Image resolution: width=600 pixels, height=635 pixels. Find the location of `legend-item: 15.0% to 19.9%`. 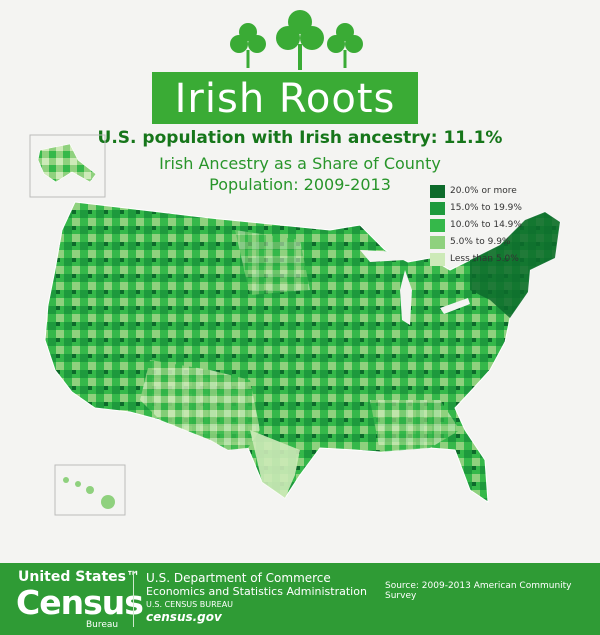

legend-item: 15.0% to 19.9% is located at coordinates (500, 208).